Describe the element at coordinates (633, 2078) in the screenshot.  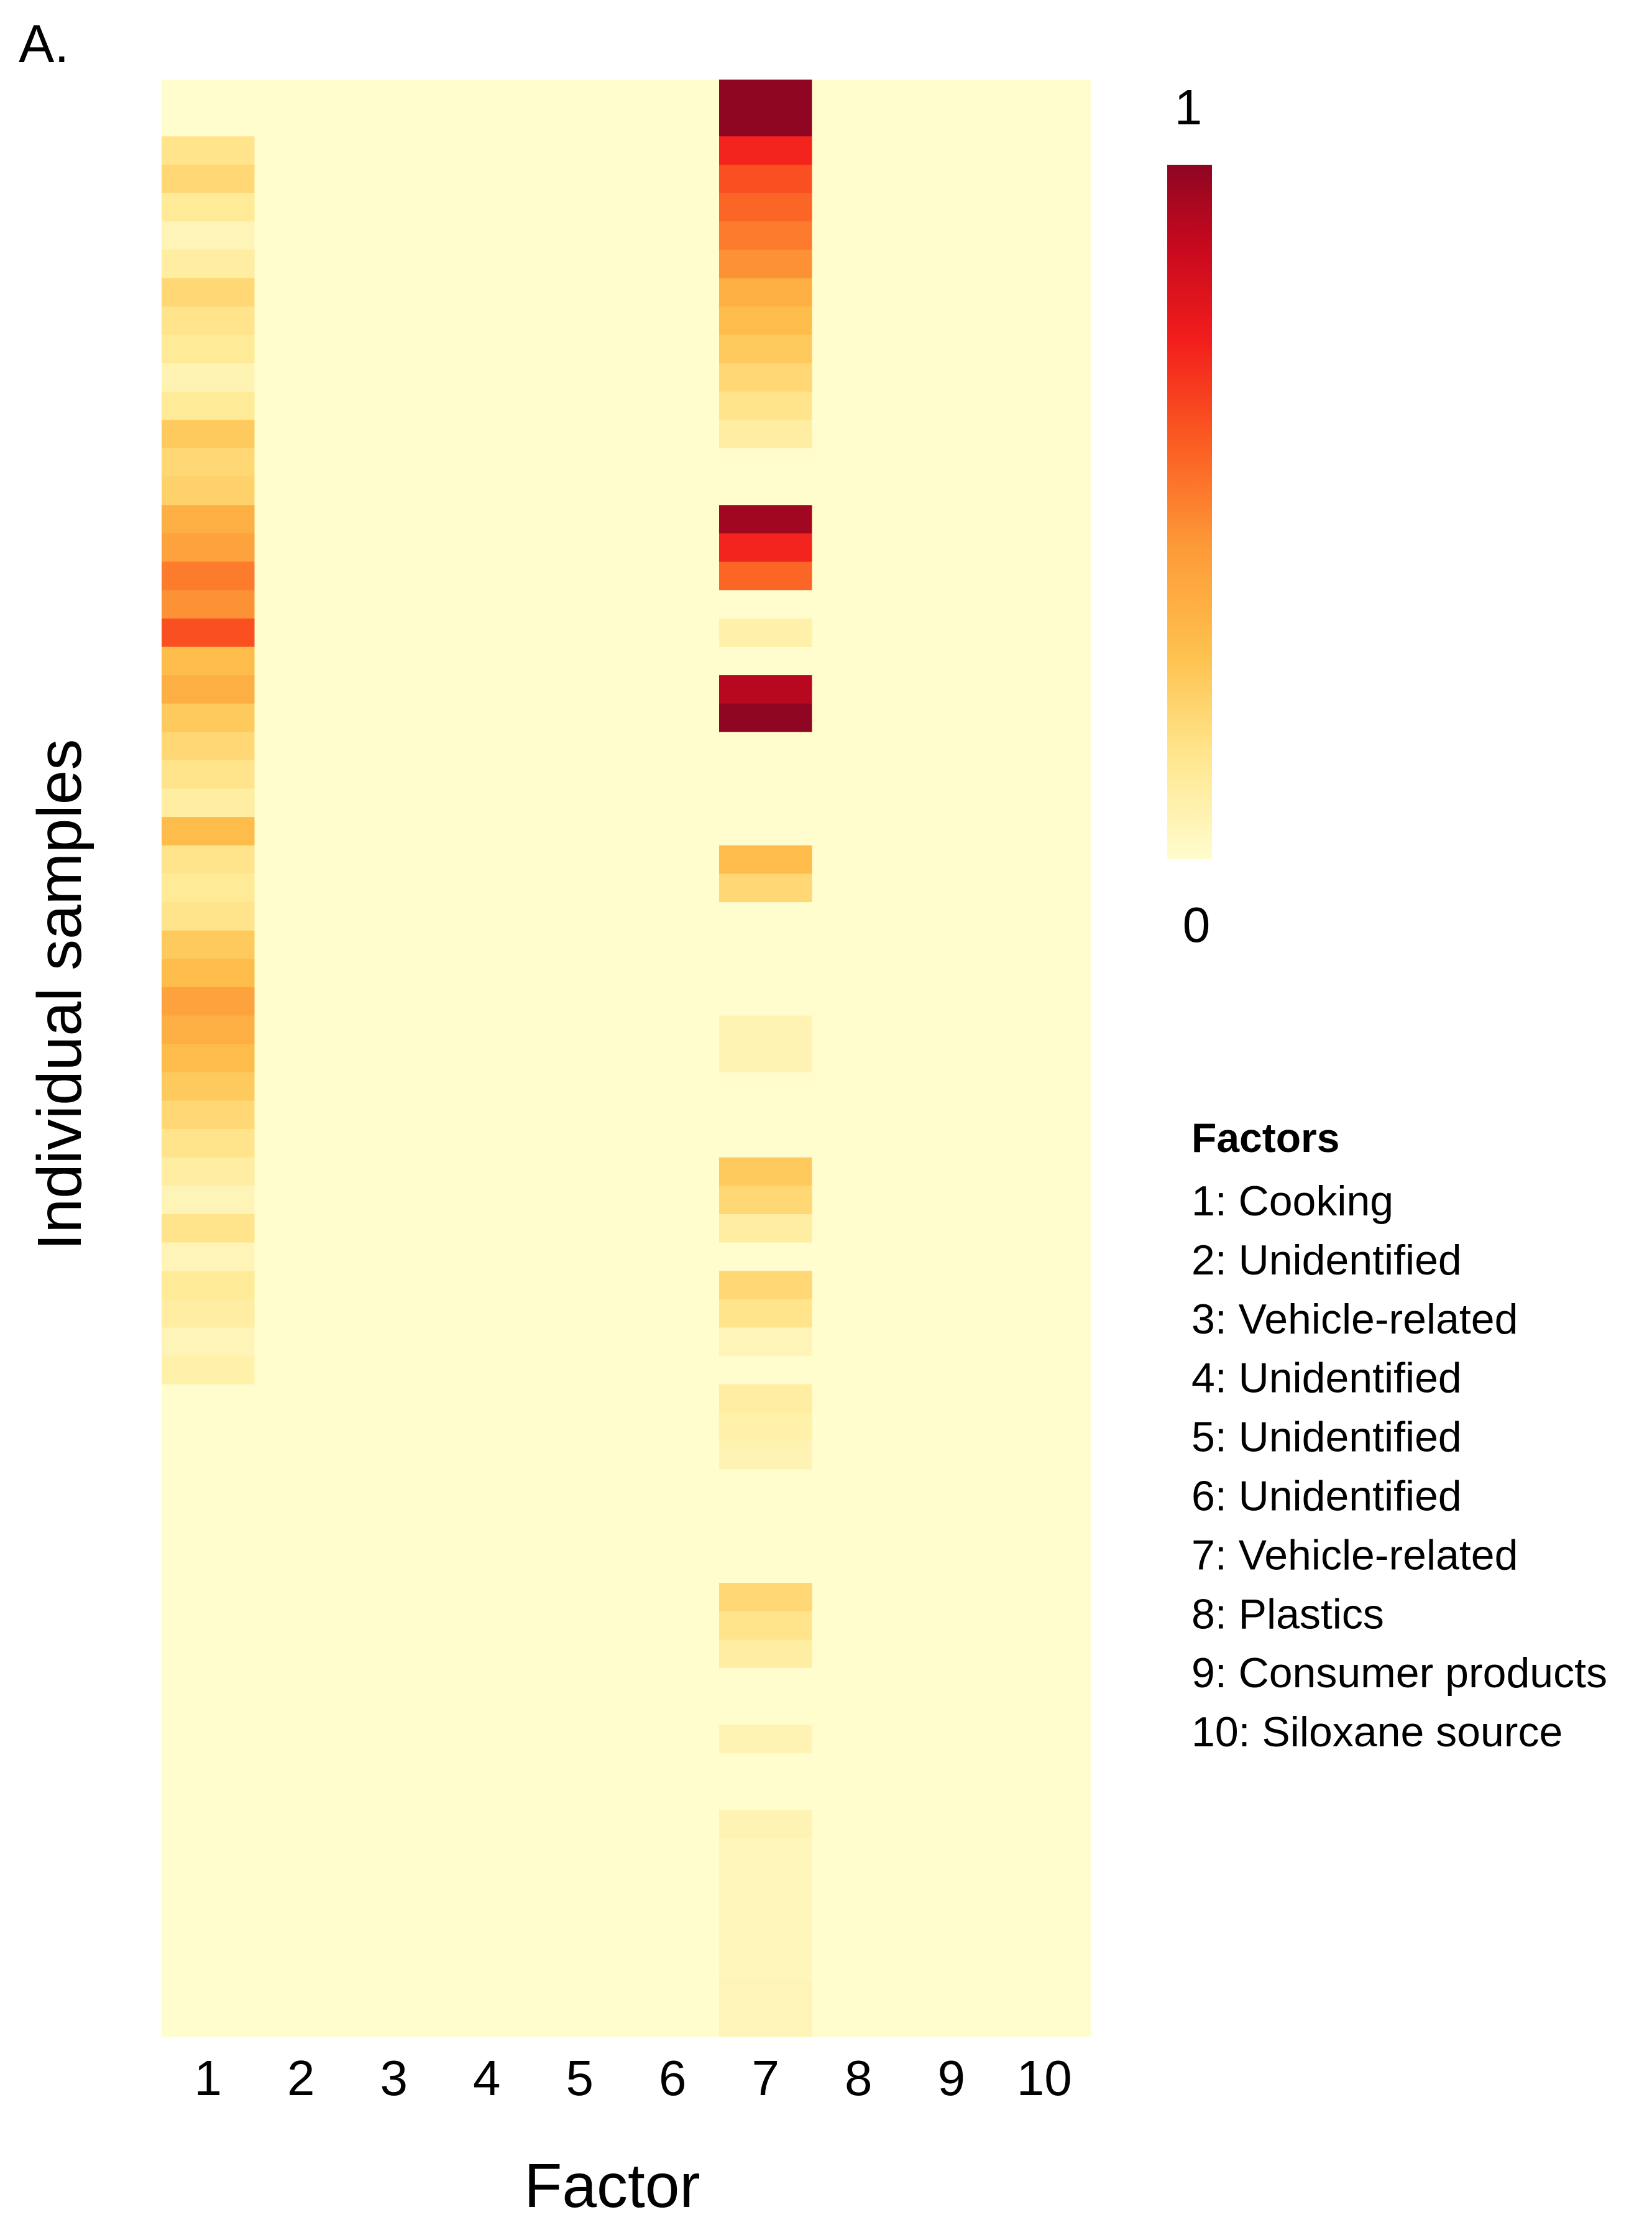
I see `x-tick-labels: 1 2 3 4 5 6 7 8 9 10` at that location.